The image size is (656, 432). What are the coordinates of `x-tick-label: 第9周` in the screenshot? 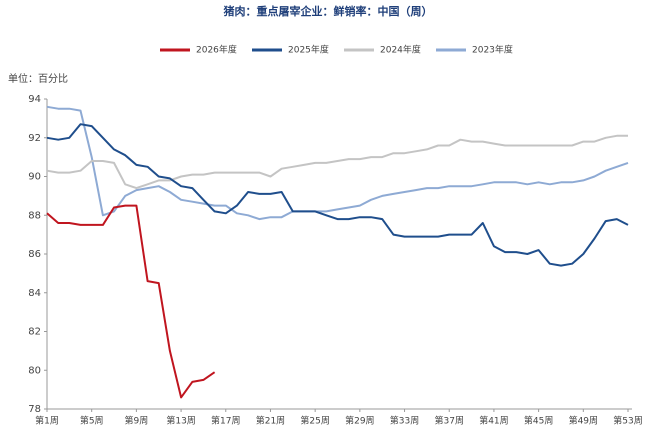 It's located at (137, 421).